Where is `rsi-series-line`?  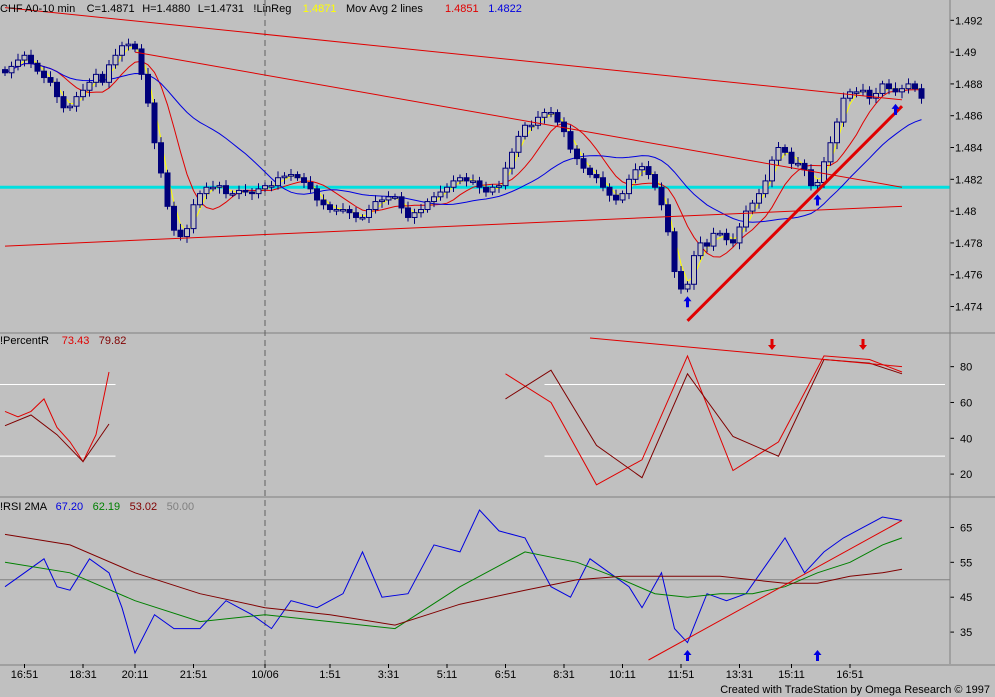 rsi-series-line is located at coordinates (453, 583).